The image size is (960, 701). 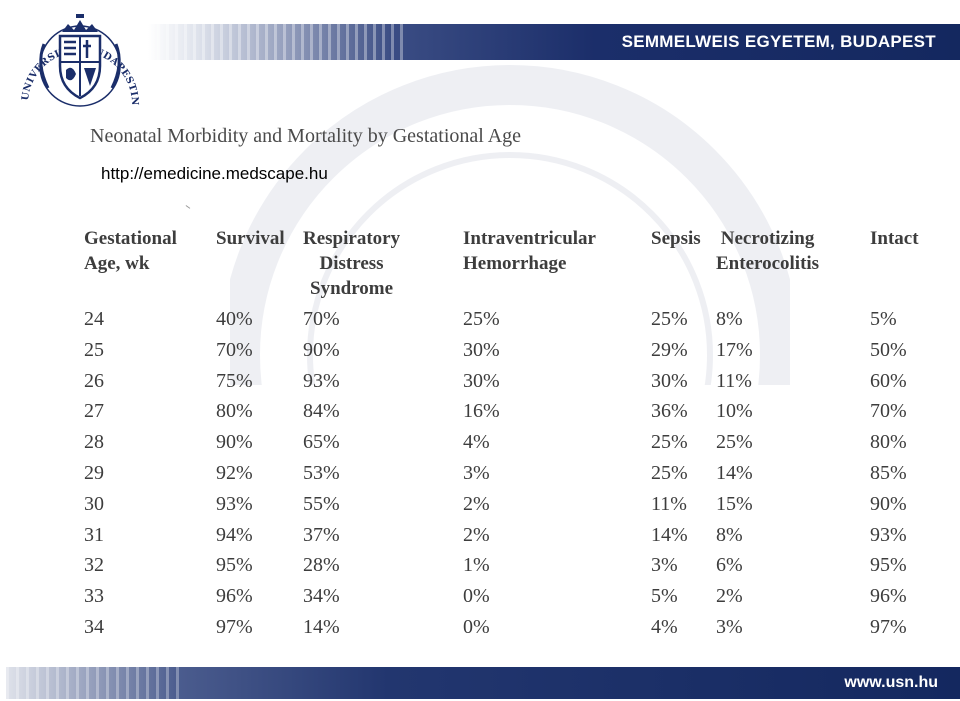 I want to click on cell-rds: 37%, so click(x=321, y=534).